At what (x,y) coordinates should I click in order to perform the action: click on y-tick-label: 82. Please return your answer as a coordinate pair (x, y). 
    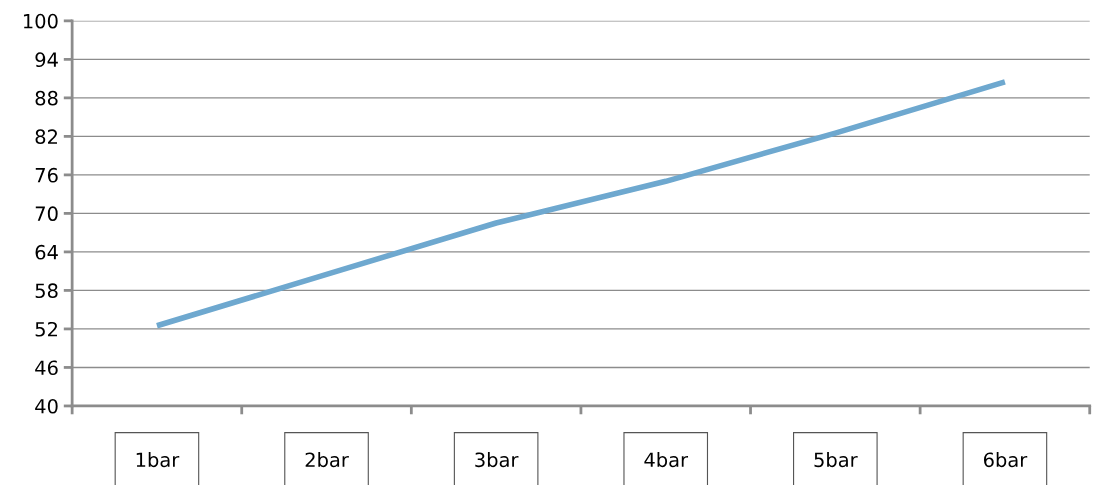
    Looking at the image, I should click on (46, 137).